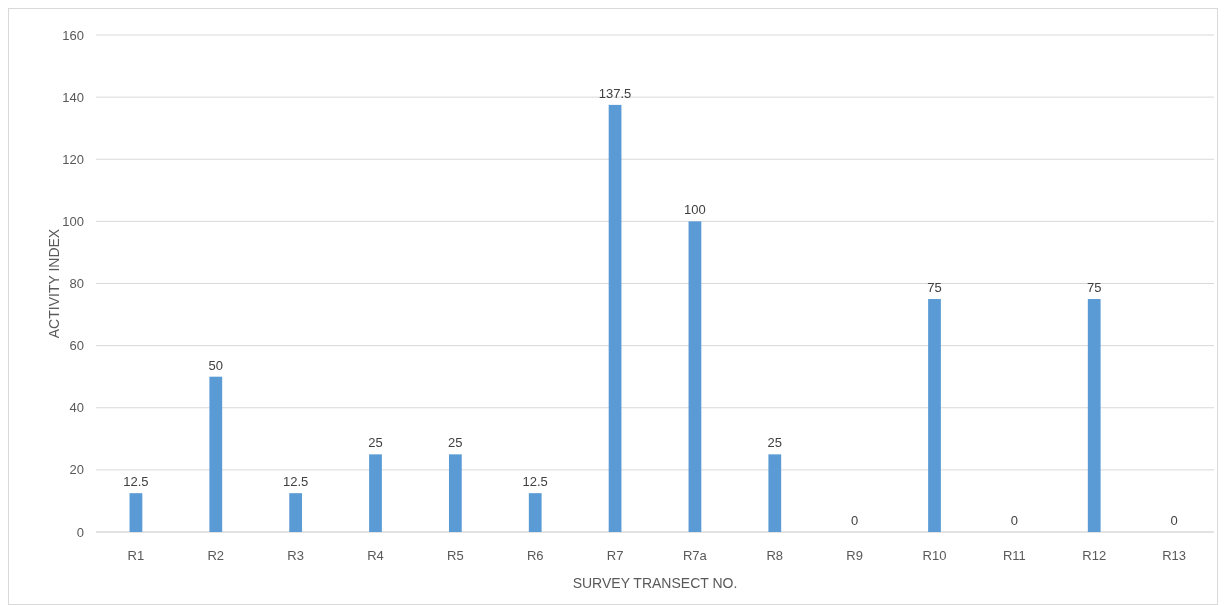  What do you see at coordinates (1094, 555) in the screenshot?
I see `x-tick-label: R12` at bounding box center [1094, 555].